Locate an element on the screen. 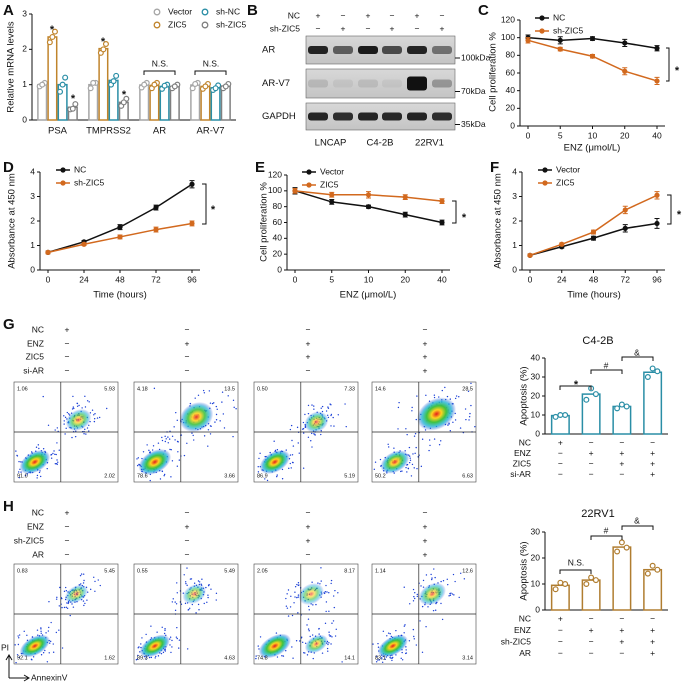 The width and height of the screenshot is (685, 685). flow-plot: 2.05 8.17 74.8 14.1 is located at coordinates (306, 614).